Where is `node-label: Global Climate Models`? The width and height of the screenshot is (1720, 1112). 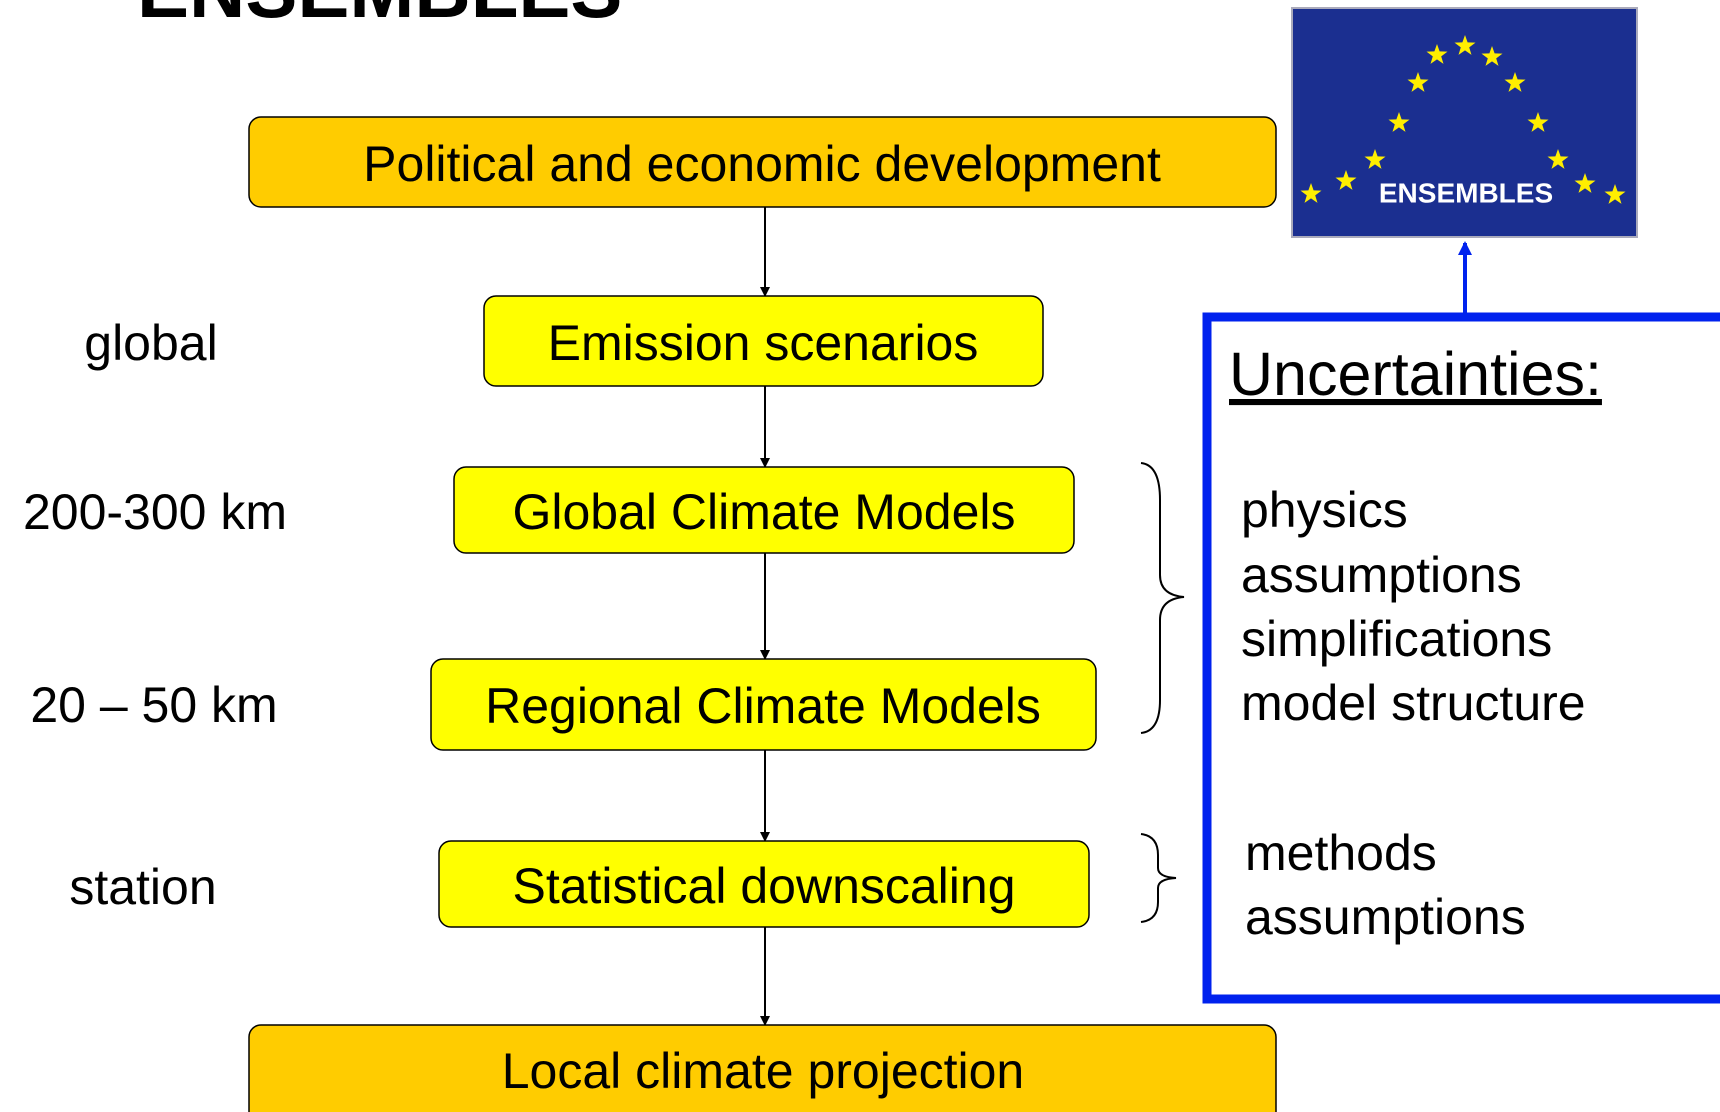
node-label: Global Climate Models is located at coordinates (764, 512).